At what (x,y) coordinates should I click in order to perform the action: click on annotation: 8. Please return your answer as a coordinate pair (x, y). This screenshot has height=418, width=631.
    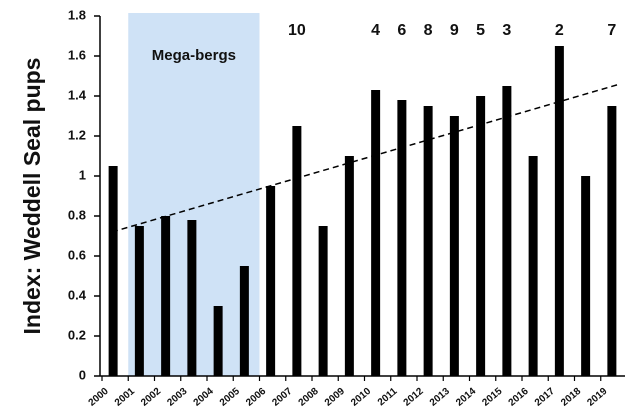
    Looking at the image, I should click on (428, 30).